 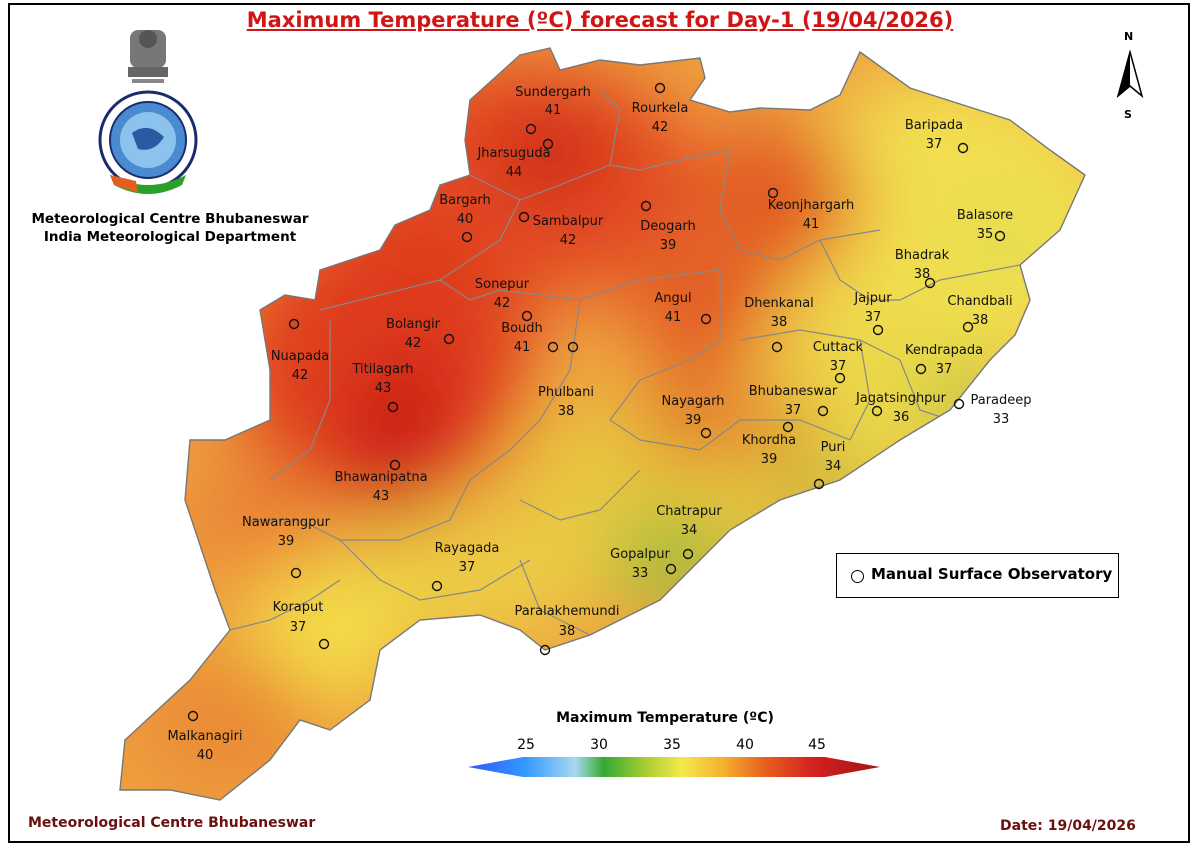 What do you see at coordinates (566, 392) in the screenshot?
I see `station-name: Phulbani` at bounding box center [566, 392].